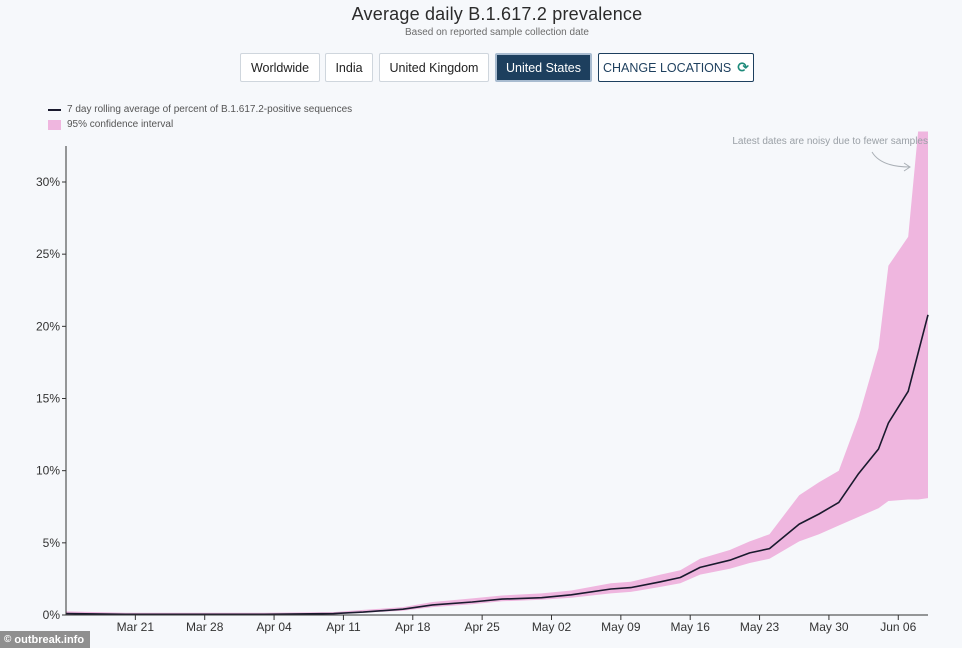 The image size is (962, 648). I want to click on line-swatch, so click(54, 109).